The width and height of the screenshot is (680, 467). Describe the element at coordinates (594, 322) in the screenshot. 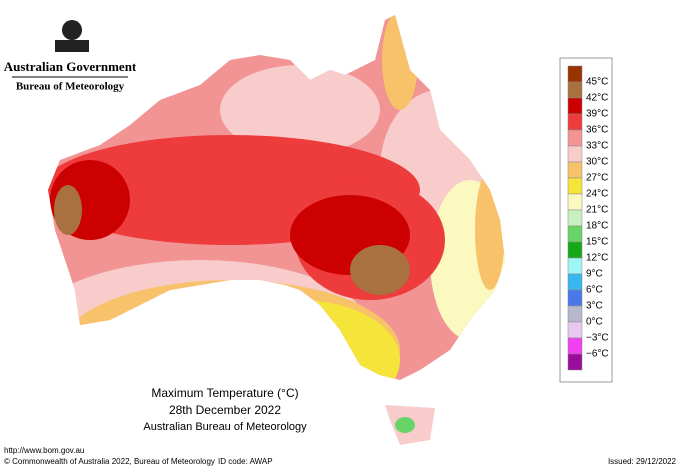

I see `legend-label: 0°C` at that location.